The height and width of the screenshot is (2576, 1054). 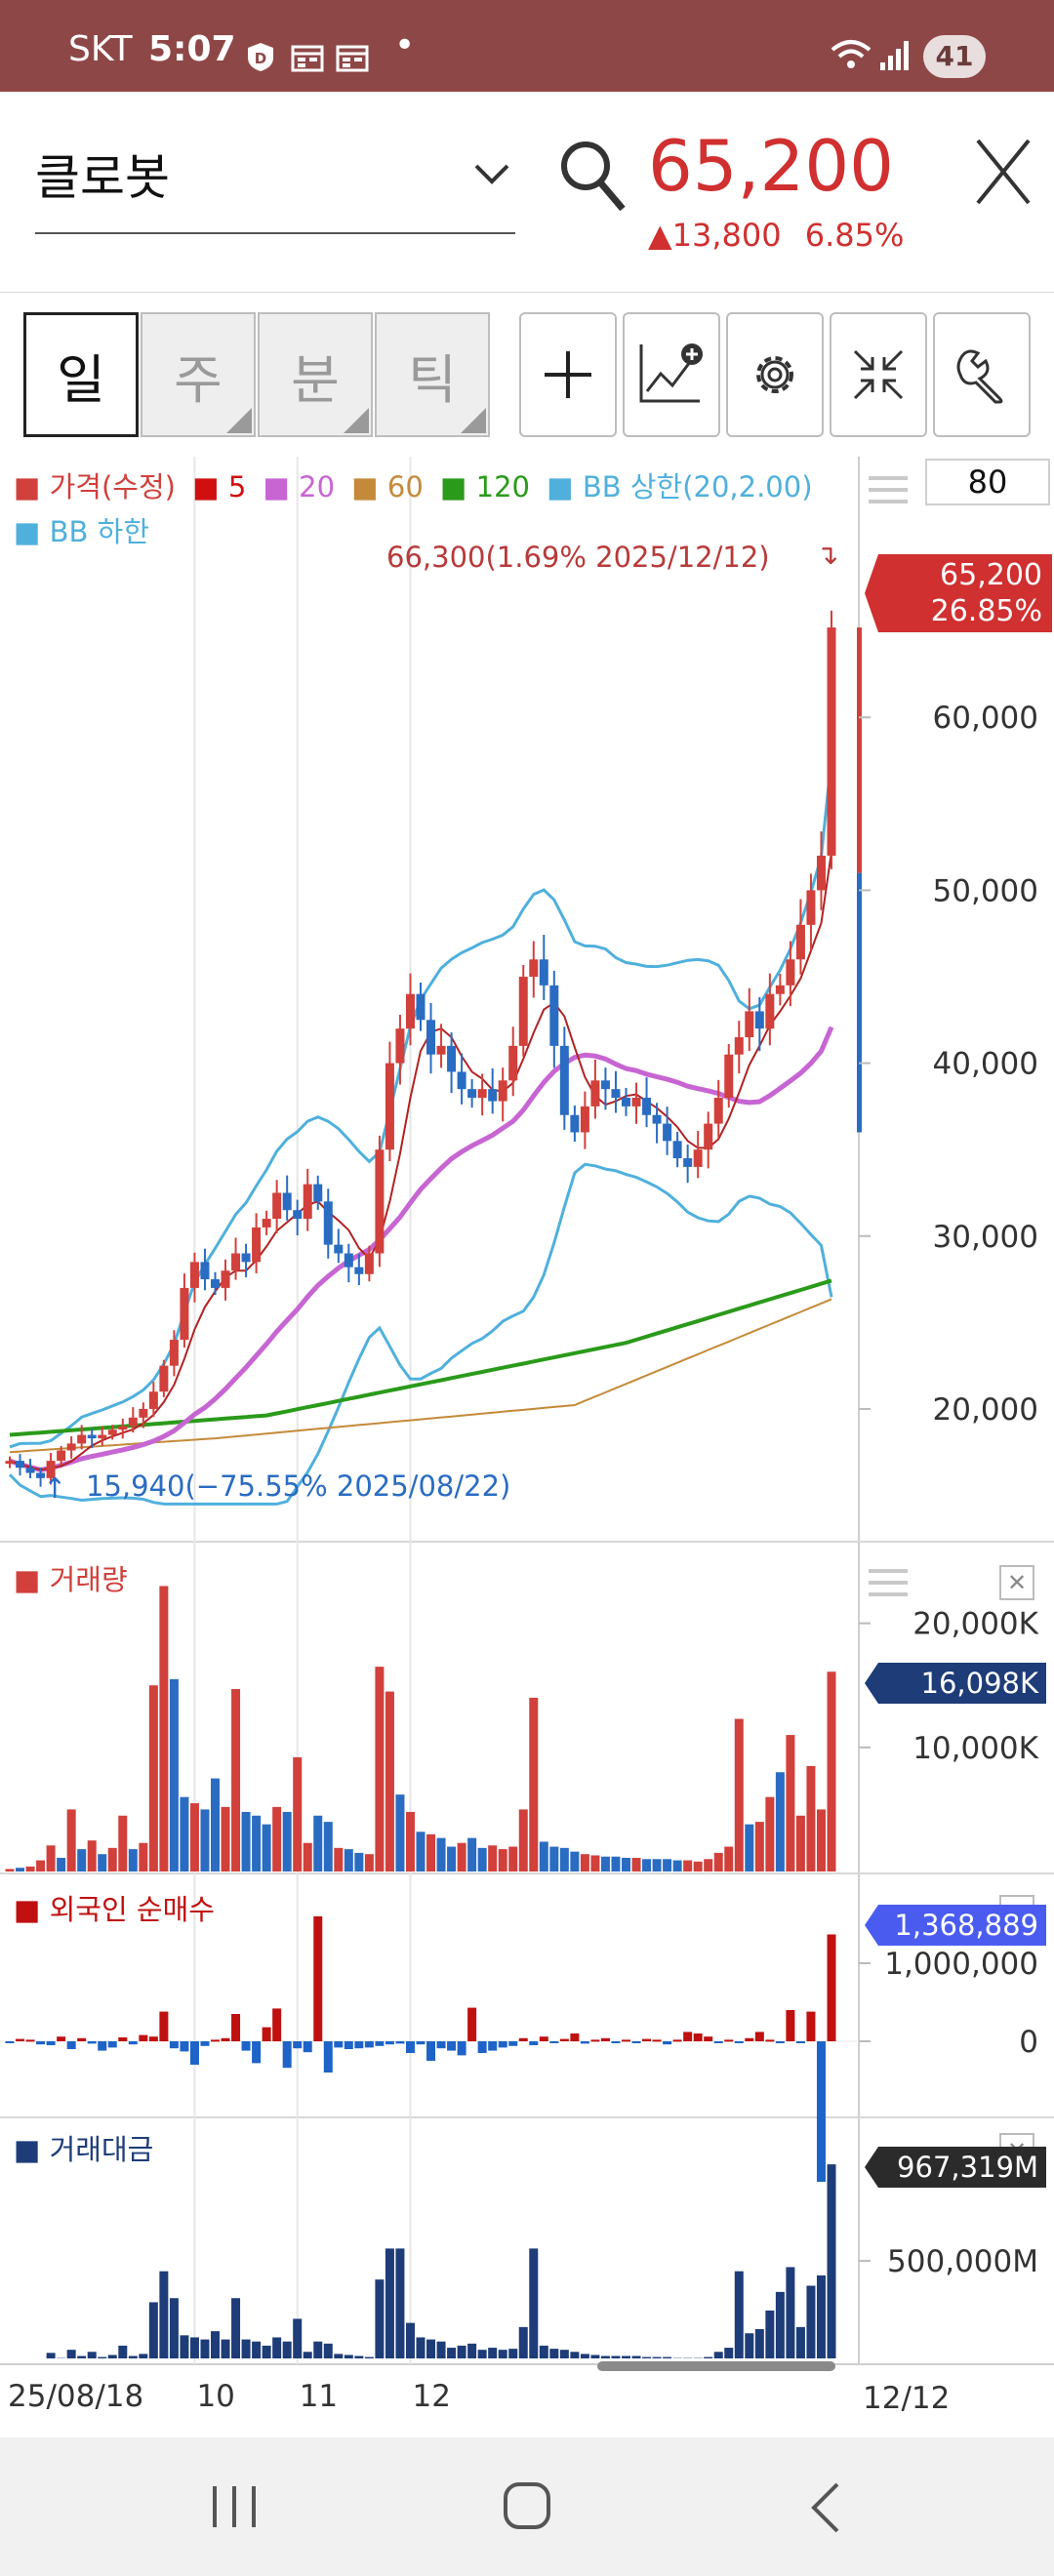 What do you see at coordinates (698, 486) in the screenshot?
I see `legend-bb-upper-label: BB 상한(20,2.00)` at bounding box center [698, 486].